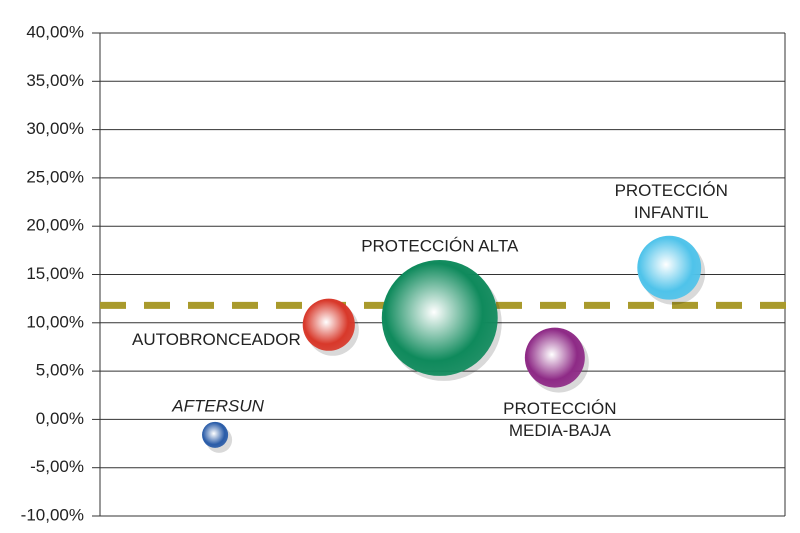 The width and height of the screenshot is (800, 533). Describe the element at coordinates (217, 405) in the screenshot. I see `bubble-label: AFTERSUN` at that location.